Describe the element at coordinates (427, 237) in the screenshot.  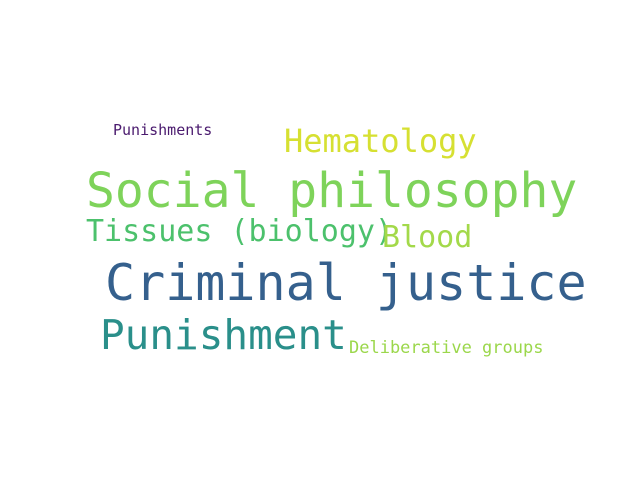
I see `word-blood: Blood` at that location.